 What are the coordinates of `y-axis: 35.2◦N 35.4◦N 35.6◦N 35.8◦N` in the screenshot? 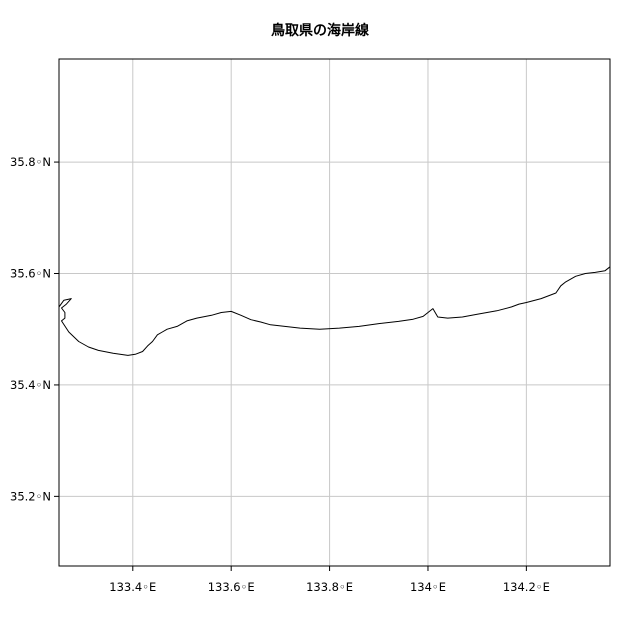 It's located at (34, 329).